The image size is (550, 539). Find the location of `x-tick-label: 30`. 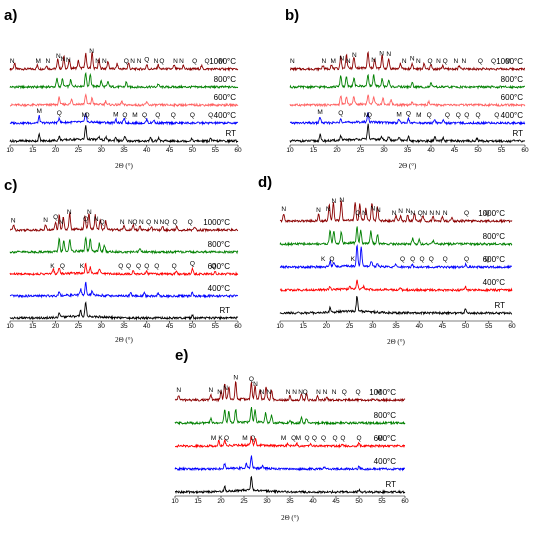

x-tick-label: 30 is located at coordinates (384, 150).